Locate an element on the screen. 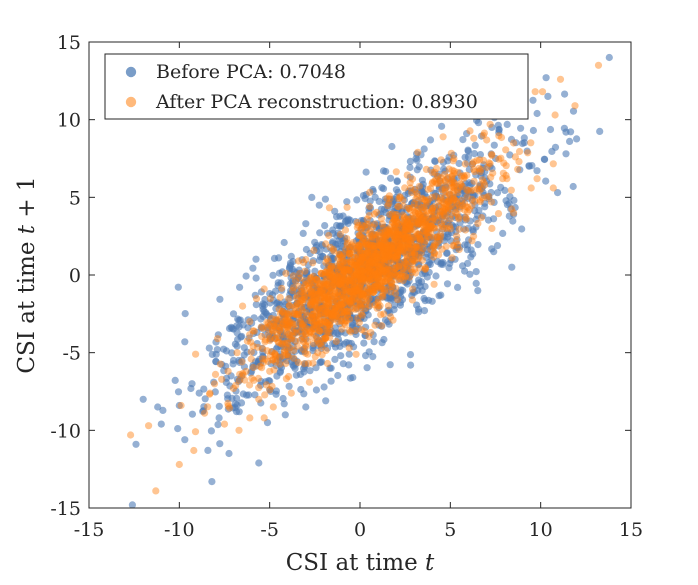 This screenshot has height=585, width=698. y-tick-label: -10 is located at coordinates (65, 431).